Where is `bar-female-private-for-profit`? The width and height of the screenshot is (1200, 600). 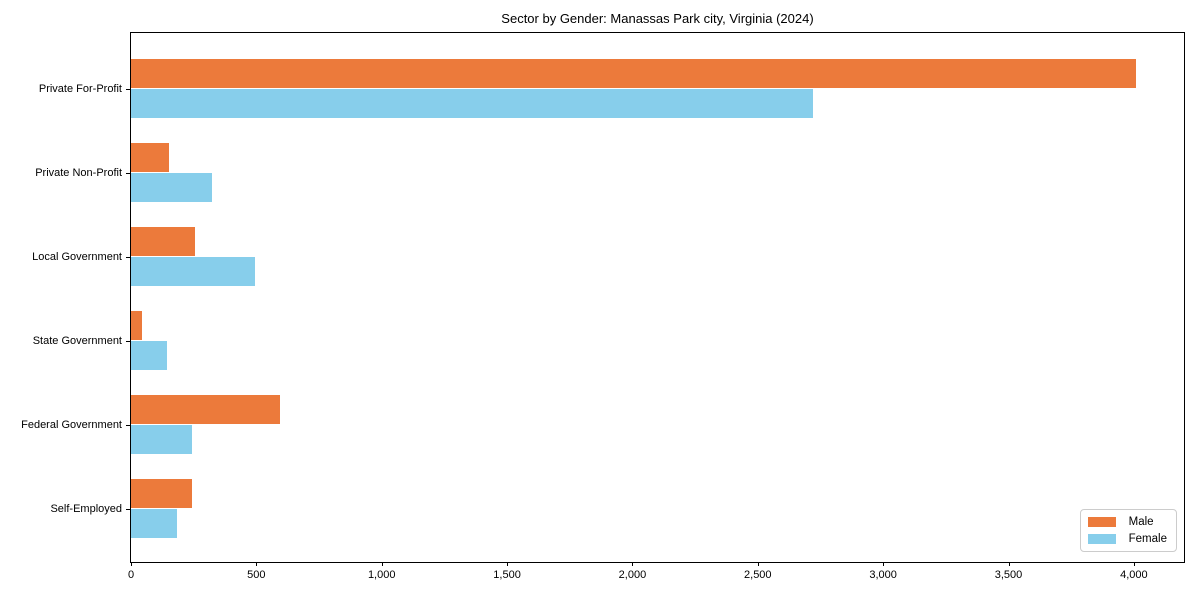
bar-female-private-for-profit is located at coordinates (472, 103).